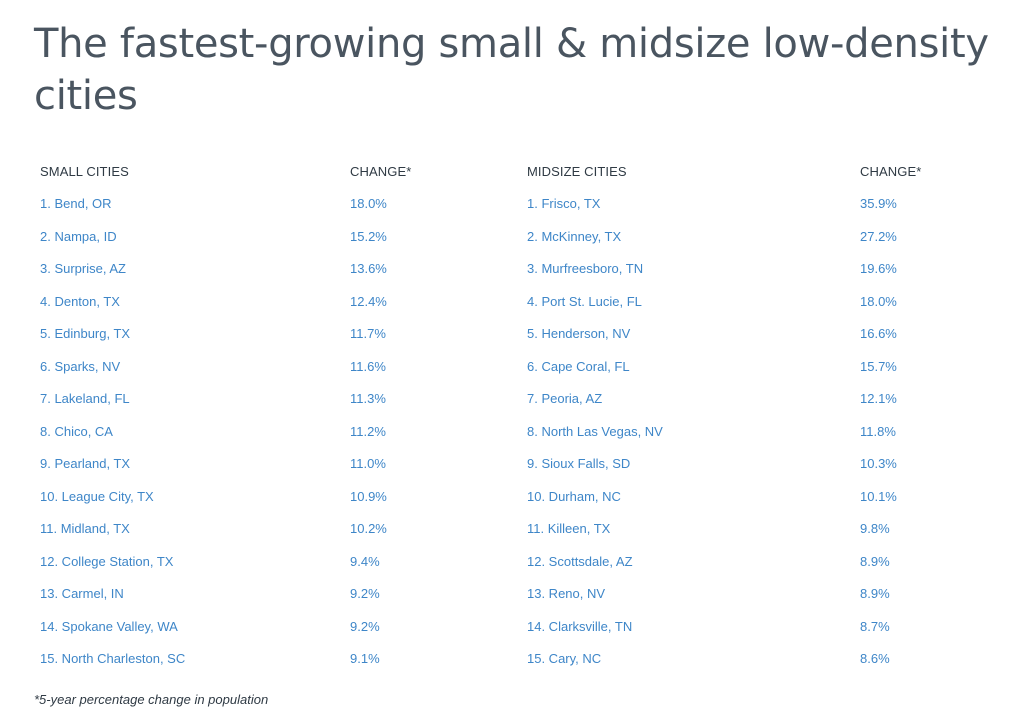  I want to click on midsize-city-change: 27.2%, so click(878, 236).